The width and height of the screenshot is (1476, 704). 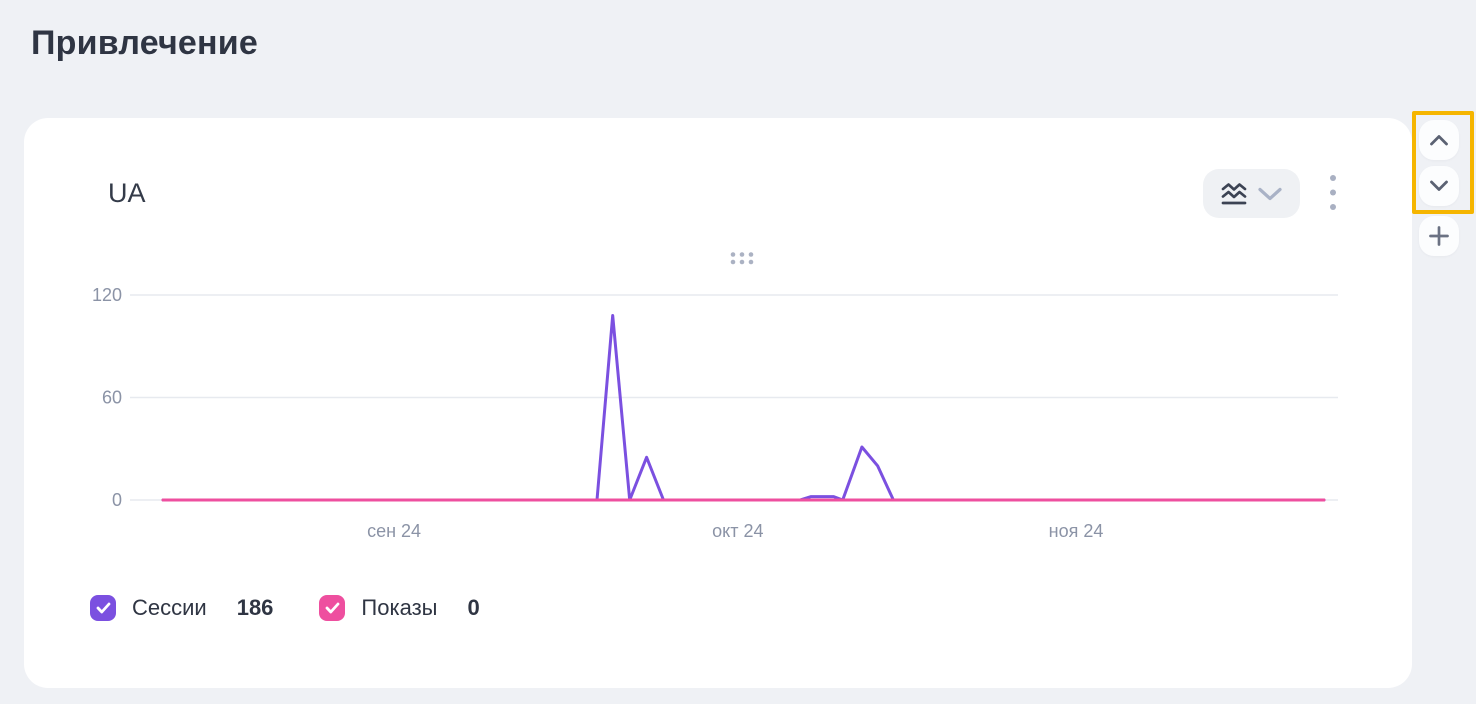 I want to click on svg-text: ноя 24, so click(x=1076, y=531).